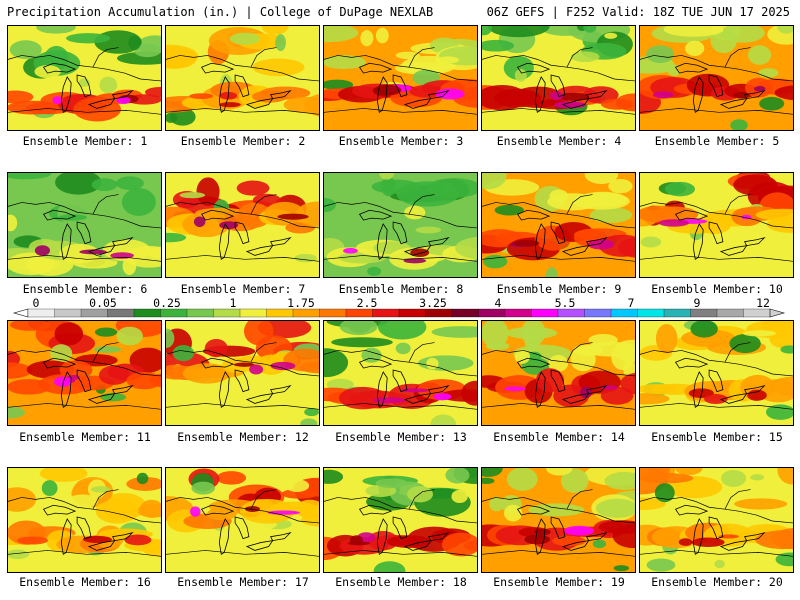  I want to click on ensemble-member-label: Ensemble Member: 20, so click(717, 582).